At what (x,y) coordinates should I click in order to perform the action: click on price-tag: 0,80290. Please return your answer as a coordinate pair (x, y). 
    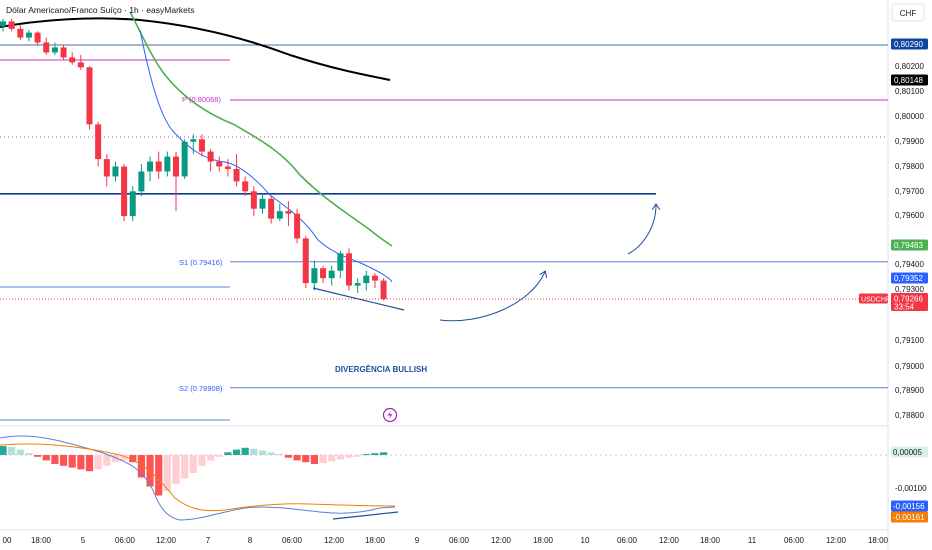
    Looking at the image, I should click on (909, 44).